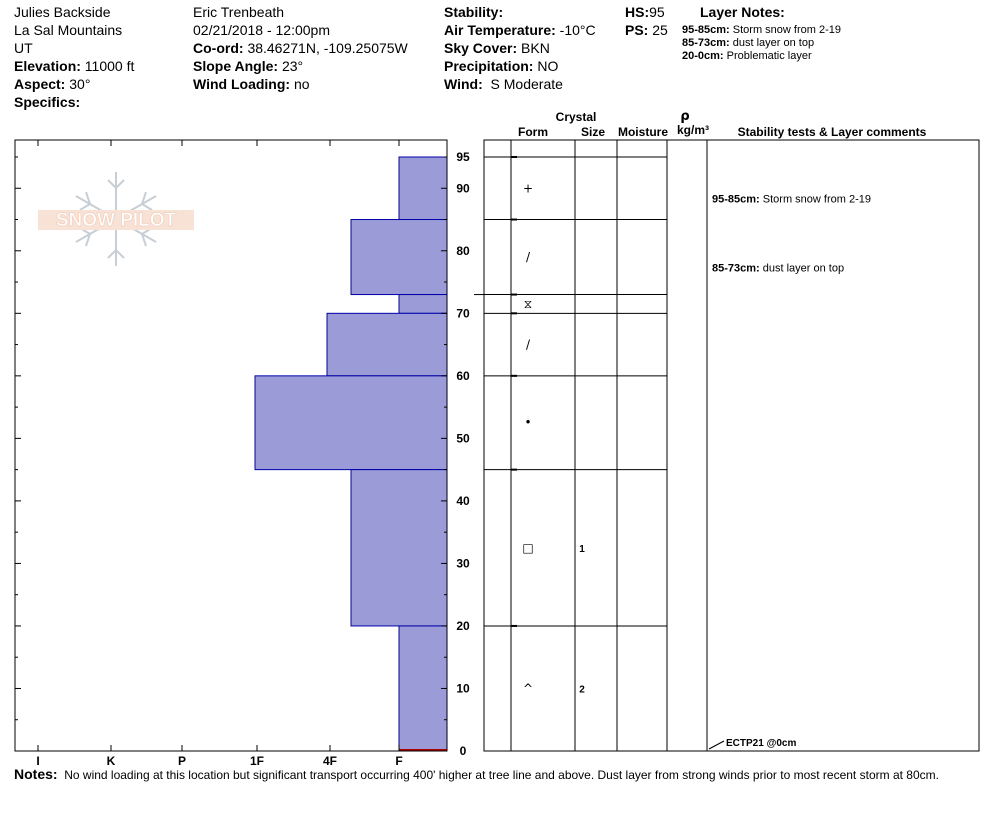  Describe the element at coordinates (74, 66) in the screenshot. I see `elevation: Elevation: 11000 ft` at that location.